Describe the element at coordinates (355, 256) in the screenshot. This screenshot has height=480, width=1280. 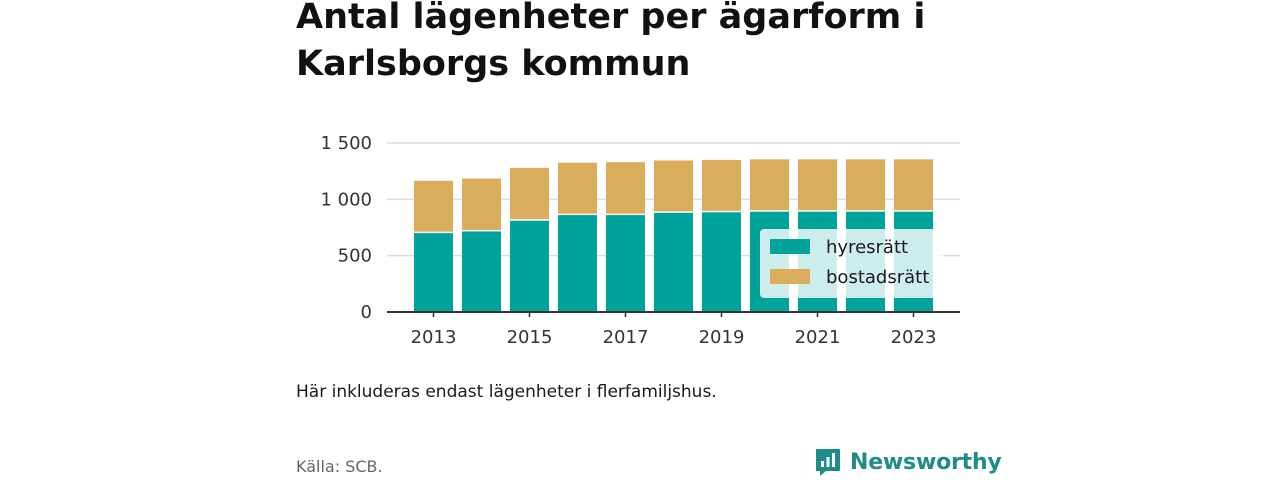
I see `y-tick-label: 500` at that location.